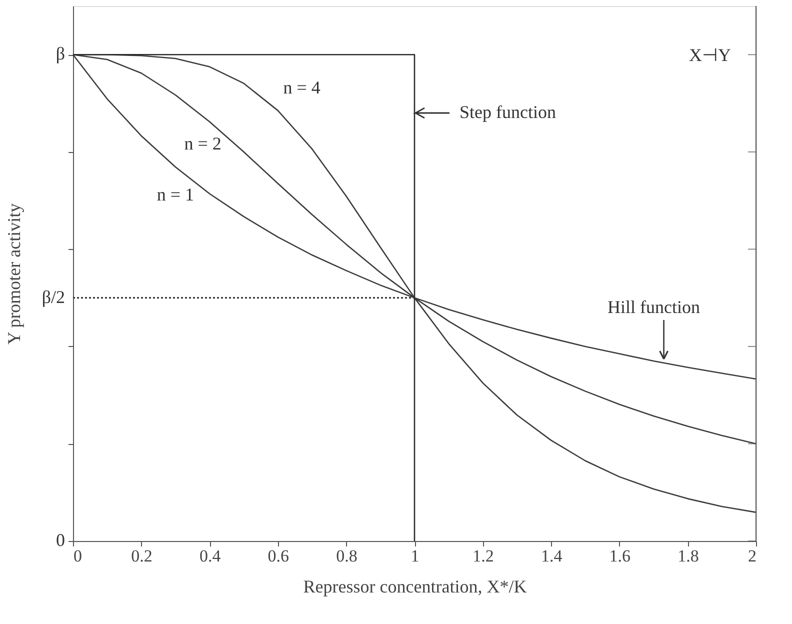  I want to click on annotation: n = 2, so click(203, 144).